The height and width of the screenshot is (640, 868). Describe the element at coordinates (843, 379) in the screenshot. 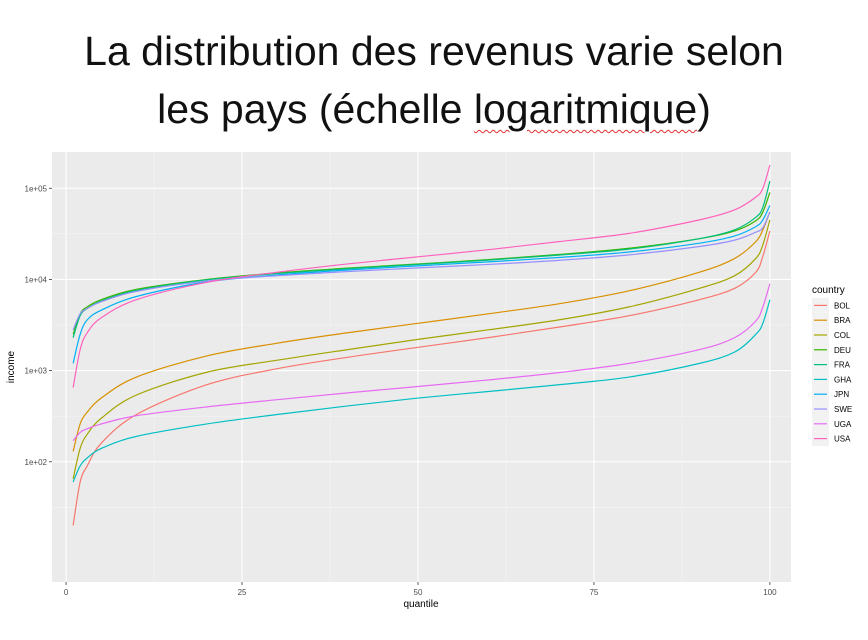

I see `legend-label-gha: GHA` at that location.